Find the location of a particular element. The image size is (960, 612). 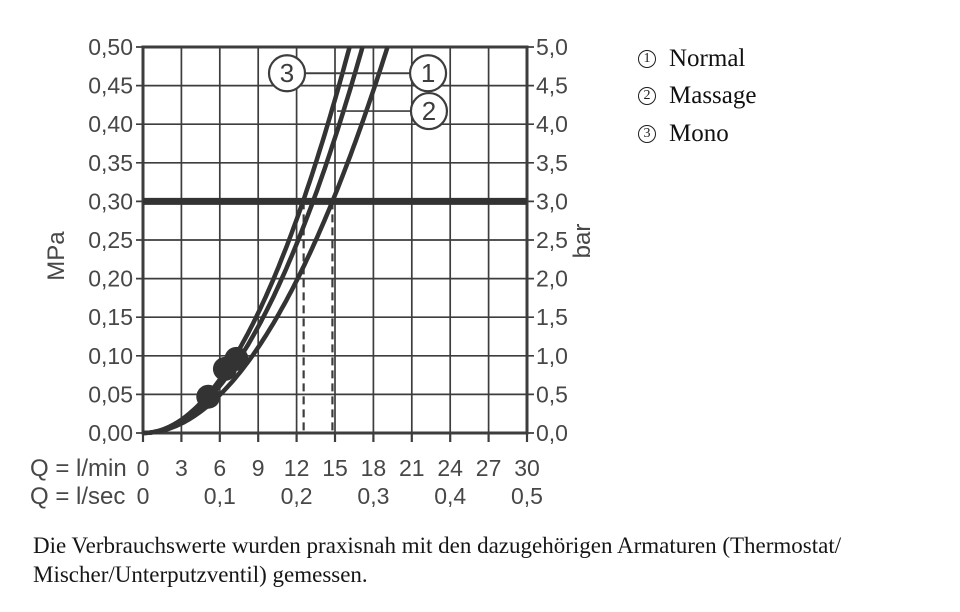

legend-item-mono: 3 Mono is located at coordinates (683, 134).